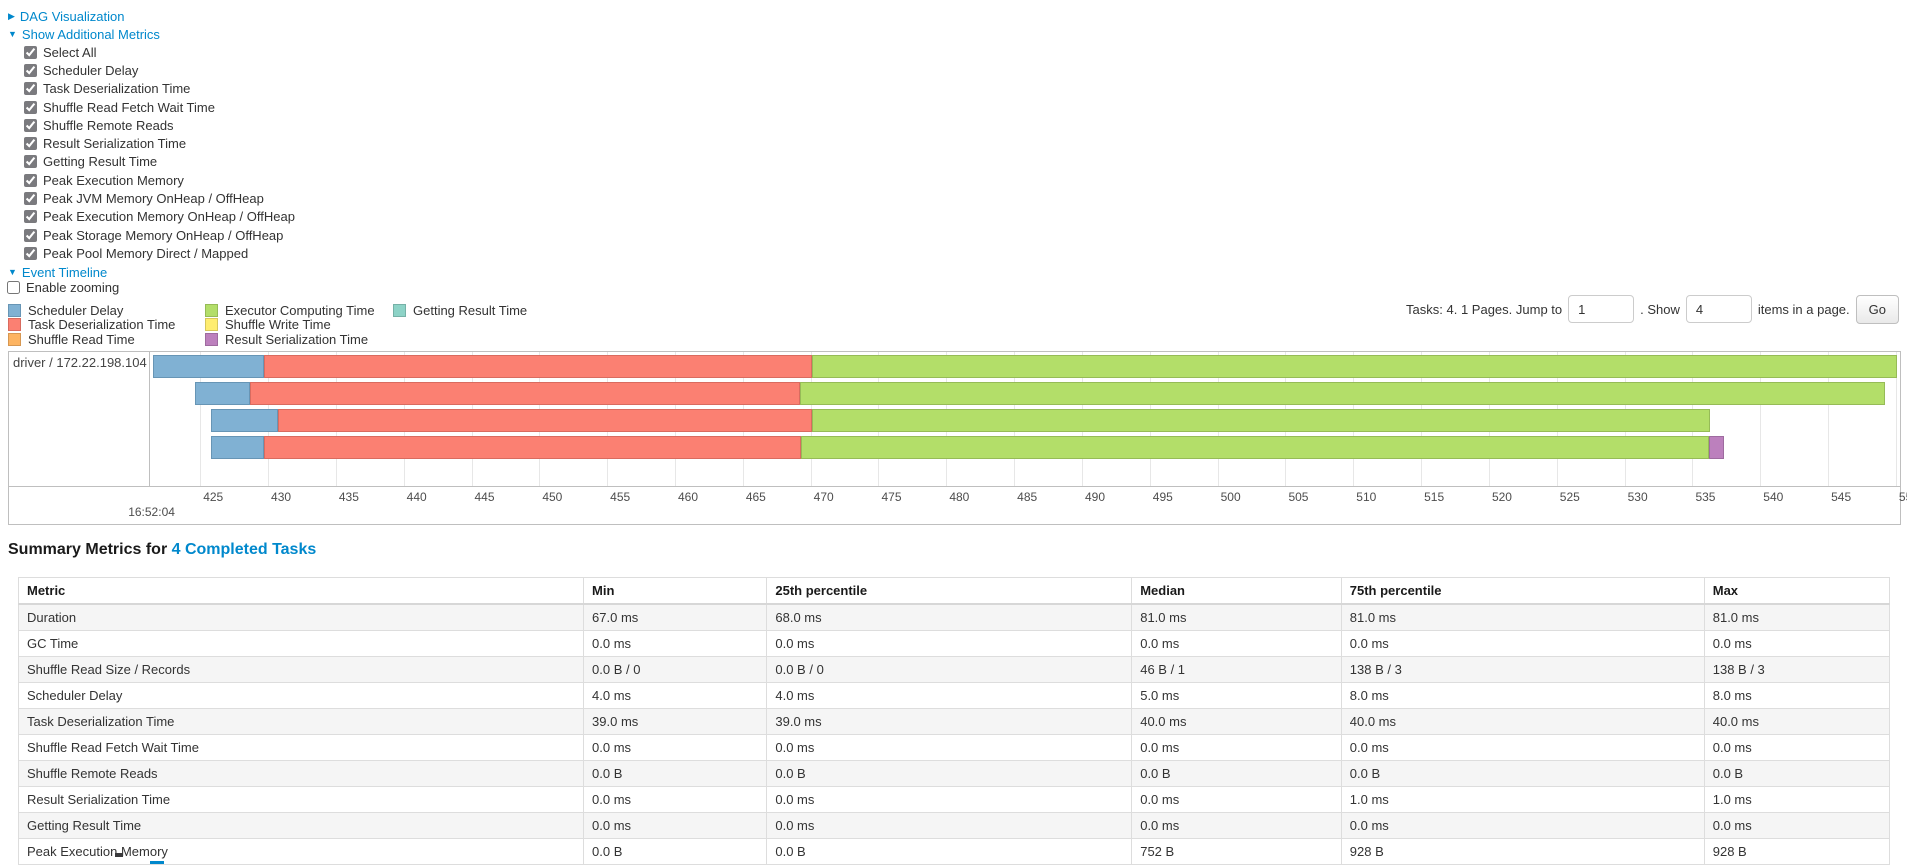 The width and height of the screenshot is (1907, 865). What do you see at coordinates (301, 747) in the screenshot?
I see `summary-metric-name: Shuffle Read Fetch Wait Time` at bounding box center [301, 747].